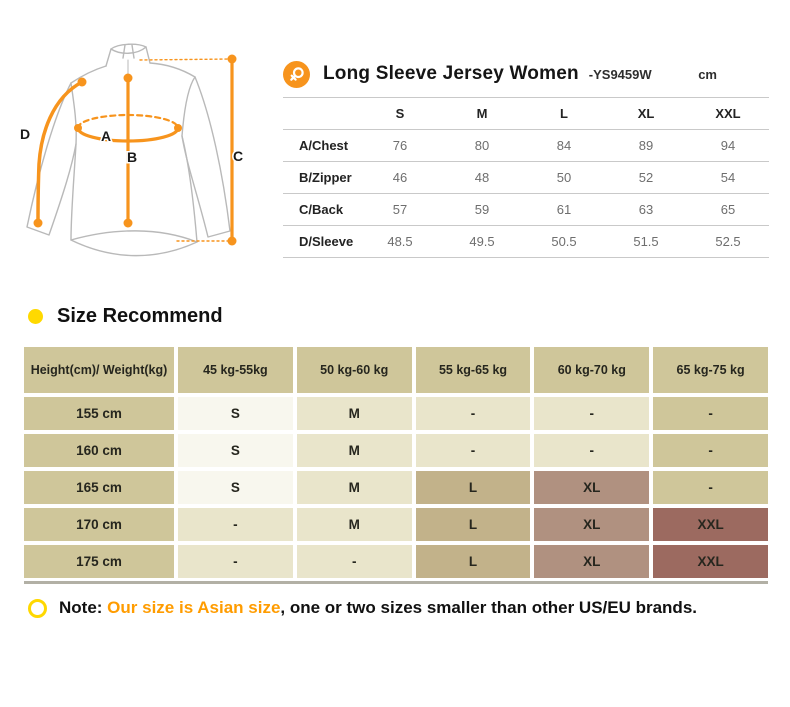 The image size is (790, 707). I want to click on table-row-chest: A/Chest 76 80 84 89 94, so click(526, 146).